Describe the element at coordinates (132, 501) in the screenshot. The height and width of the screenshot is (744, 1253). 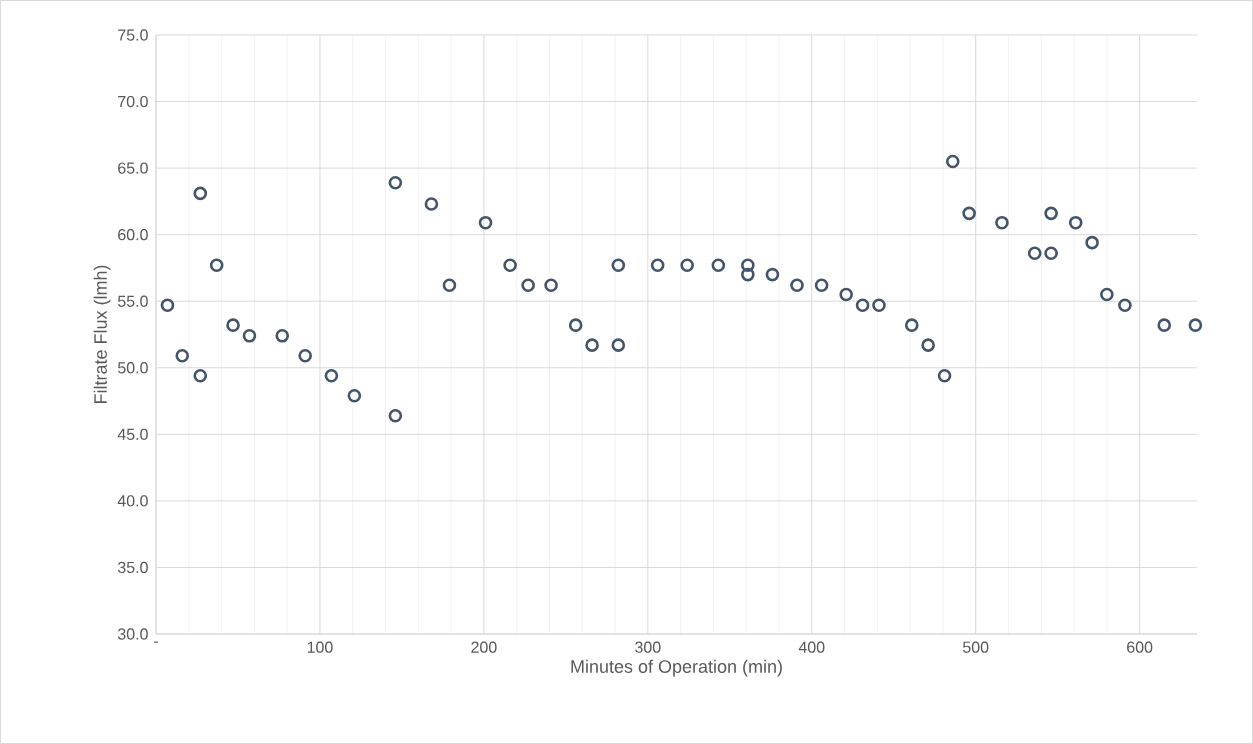
I see `y-tick-label: 40.0` at that location.